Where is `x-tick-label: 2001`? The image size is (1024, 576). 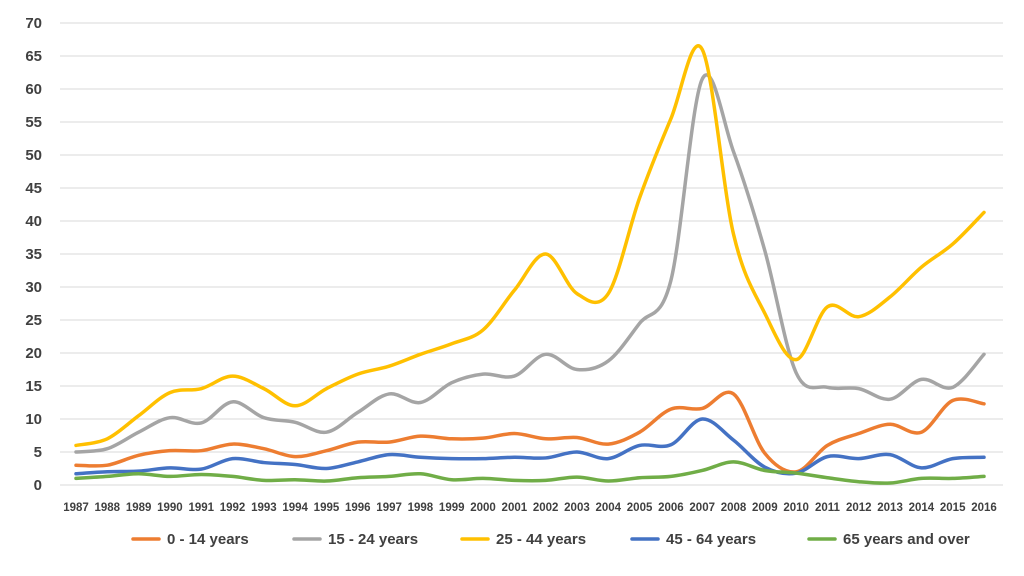
x-tick-label: 2001 is located at coordinates (515, 508).